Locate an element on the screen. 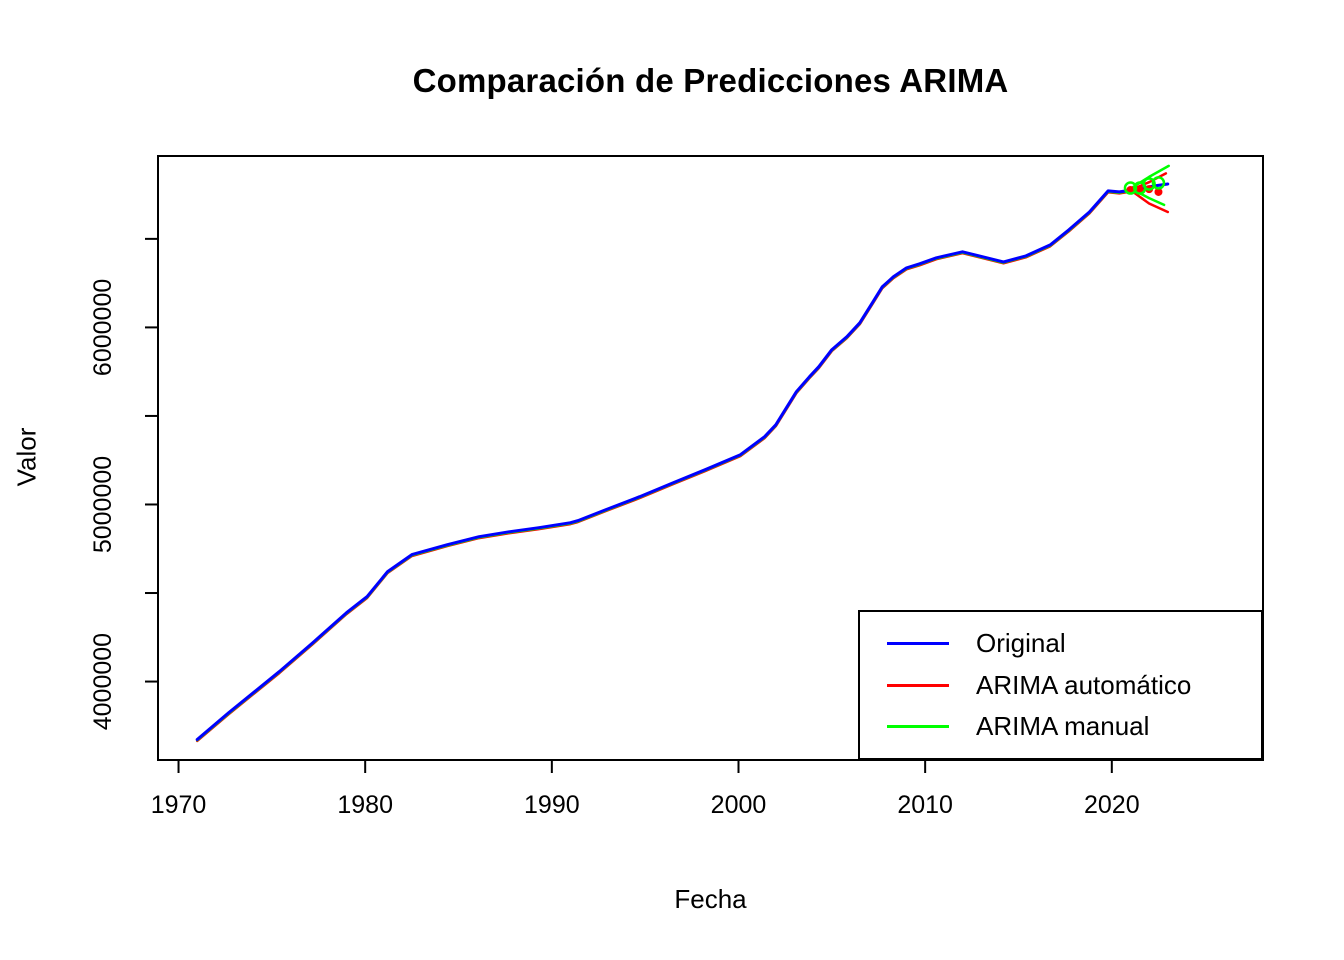  legend: Original ARIMA automático ARIMA manual is located at coordinates (1060, 685).